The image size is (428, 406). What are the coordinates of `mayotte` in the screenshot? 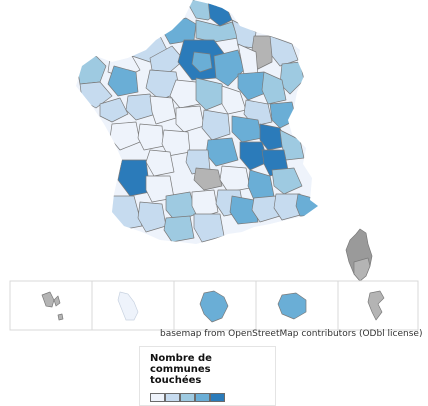 It's located at (376, 305).